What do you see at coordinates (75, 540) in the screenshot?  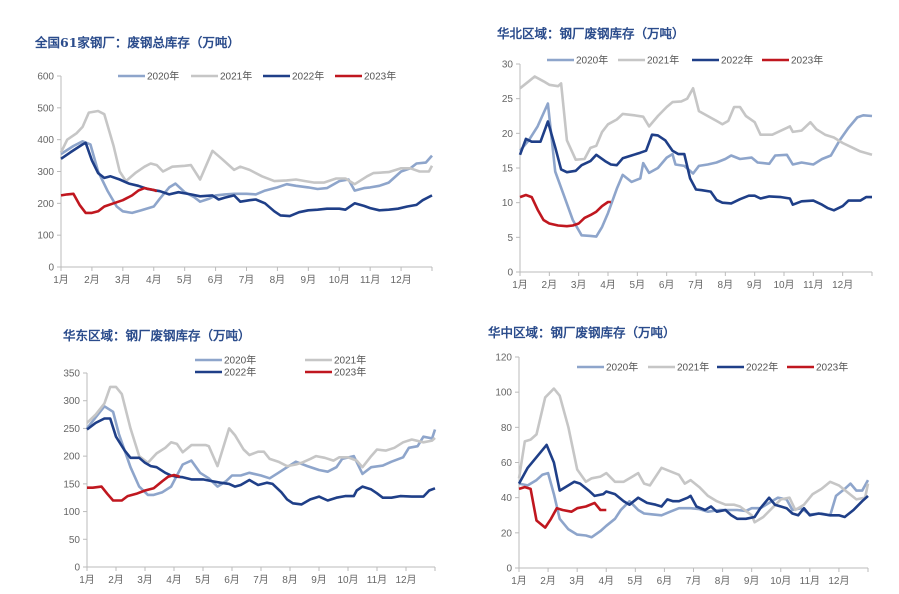 I see `y-tick-label: 50` at bounding box center [75, 540].